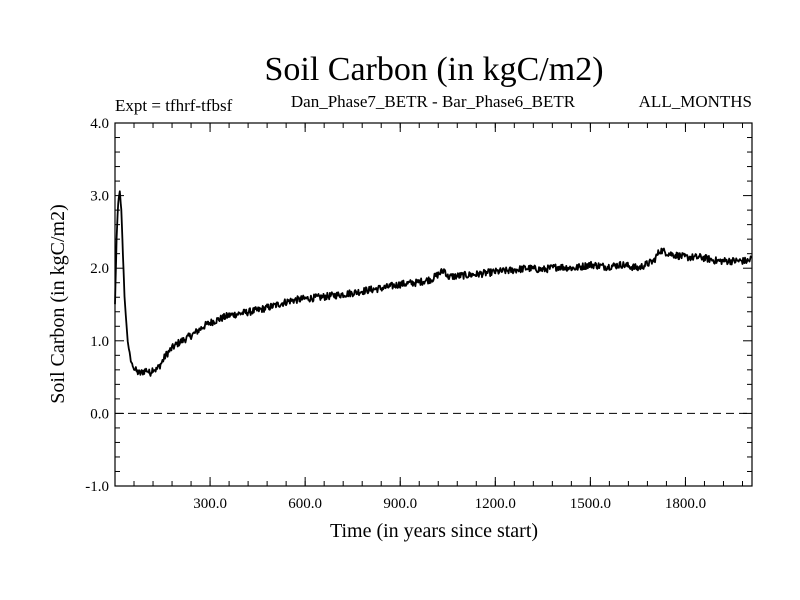 The height and width of the screenshot is (600, 800). I want to click on y-tick-label: 4.0, so click(99, 124).